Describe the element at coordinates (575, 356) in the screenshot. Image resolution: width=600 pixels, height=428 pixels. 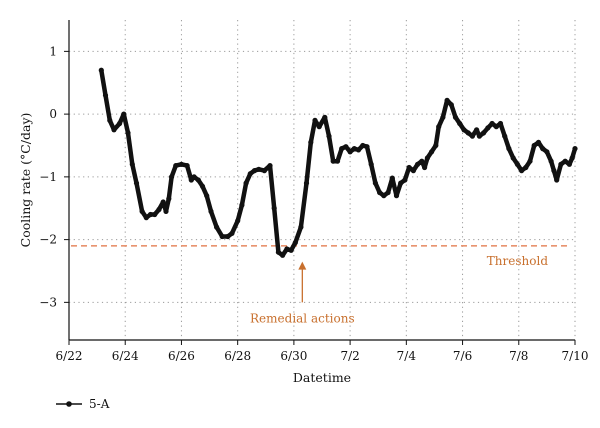
I see `x-tick-label: 7/10` at that location.